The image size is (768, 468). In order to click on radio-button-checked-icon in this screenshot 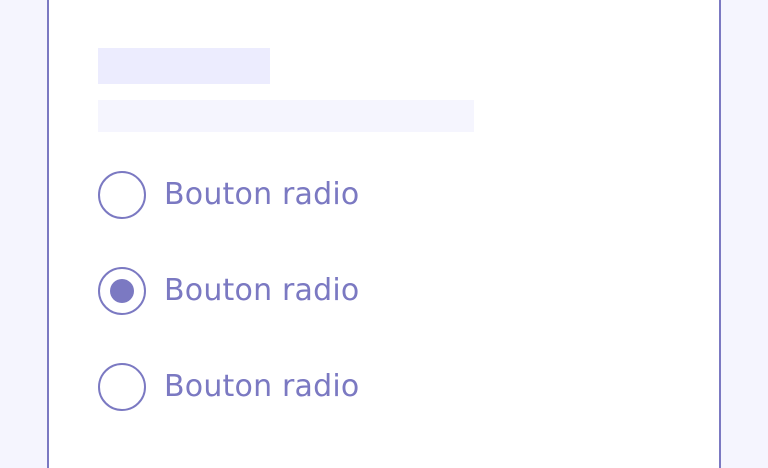, I will do `click(122, 291)`.